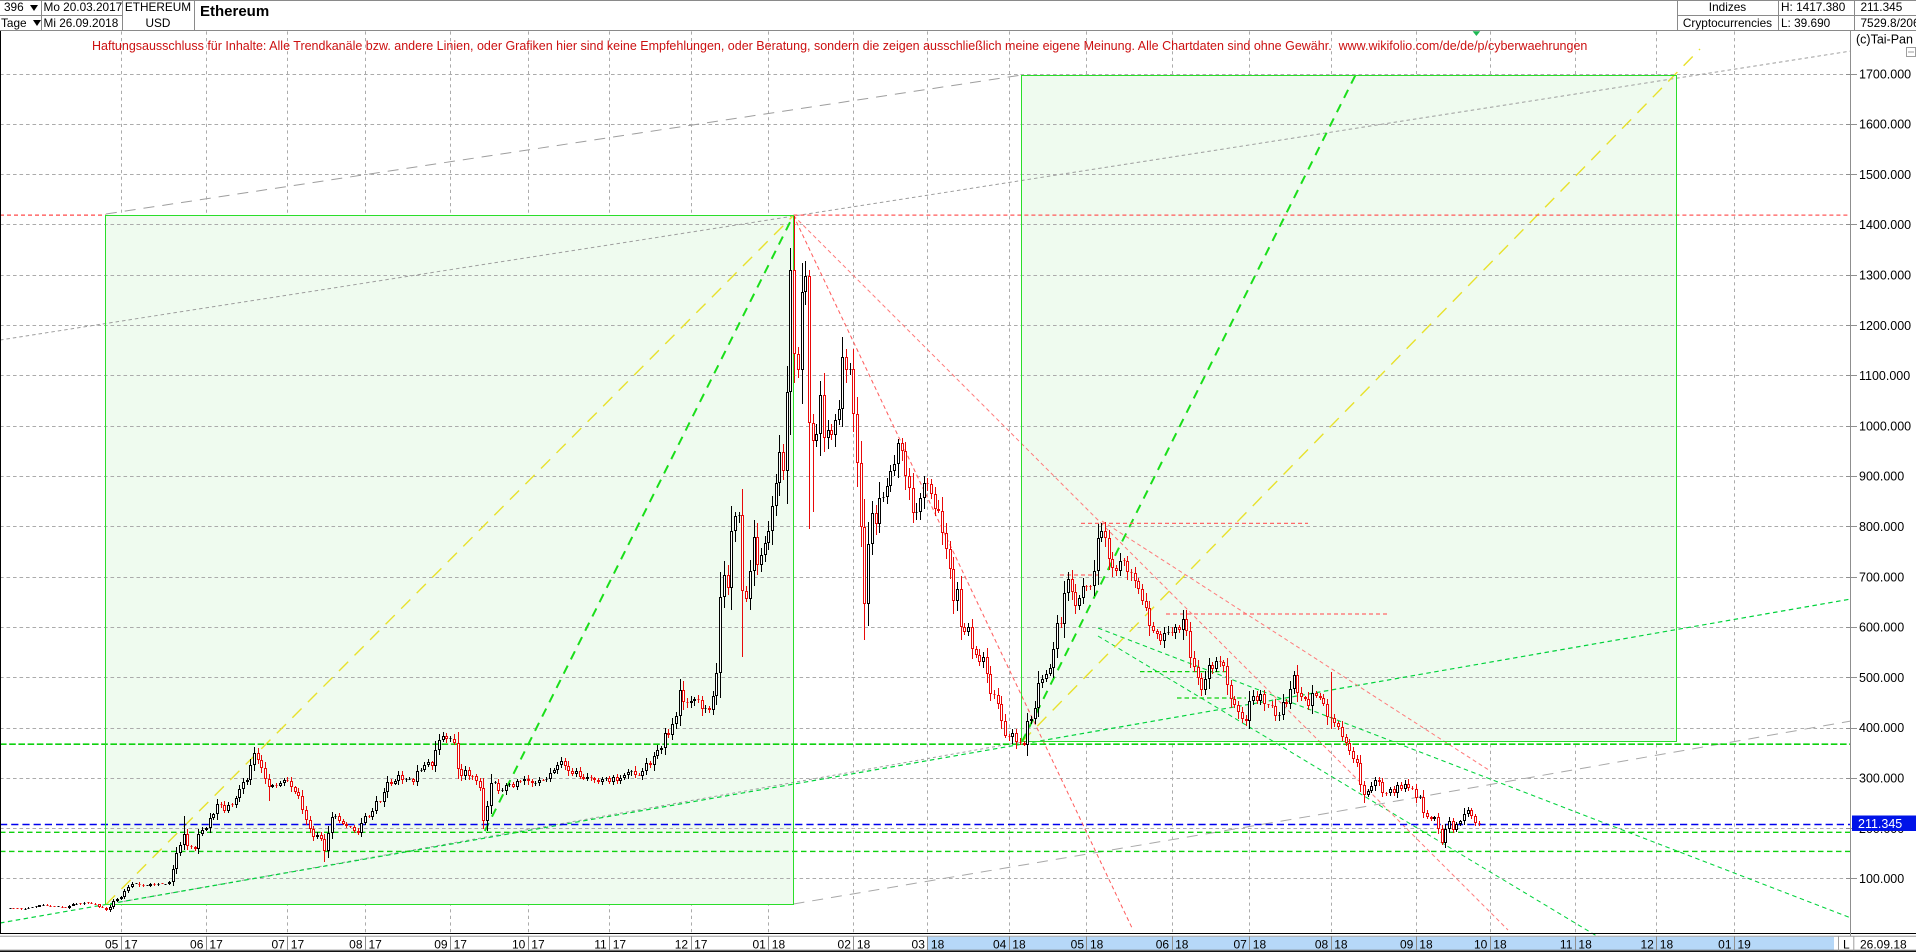  Describe the element at coordinates (1881, 728) in the screenshot. I see `svg-text: 400.000` at that location.